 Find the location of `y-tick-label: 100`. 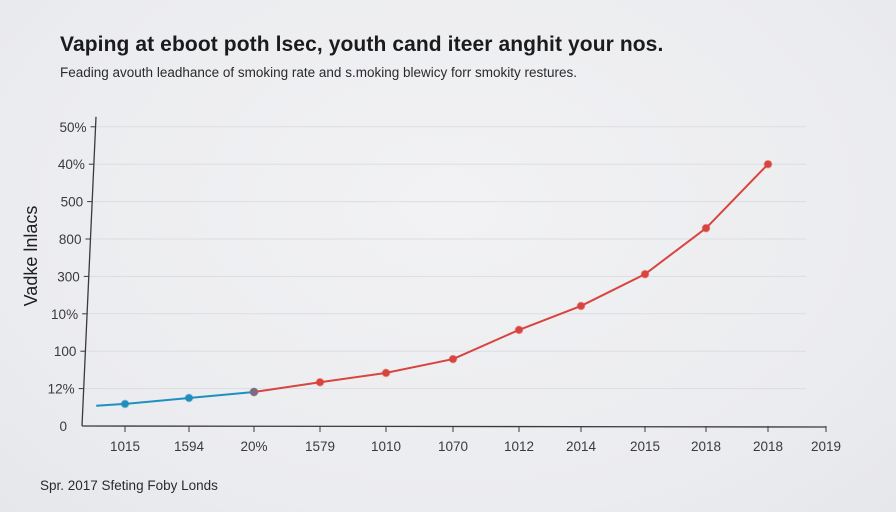

y-tick-label: 100 is located at coordinates (65, 351).